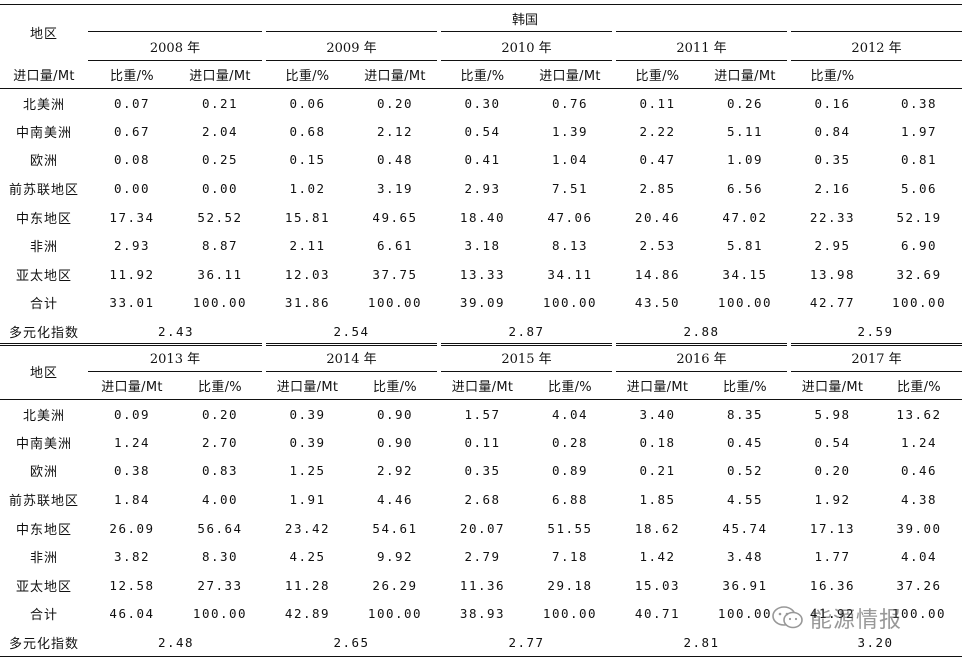 Image resolution: width=962 pixels, height=662 pixels. Describe the element at coordinates (745, 274) in the screenshot. I see `share-value: 34.15` at that location.